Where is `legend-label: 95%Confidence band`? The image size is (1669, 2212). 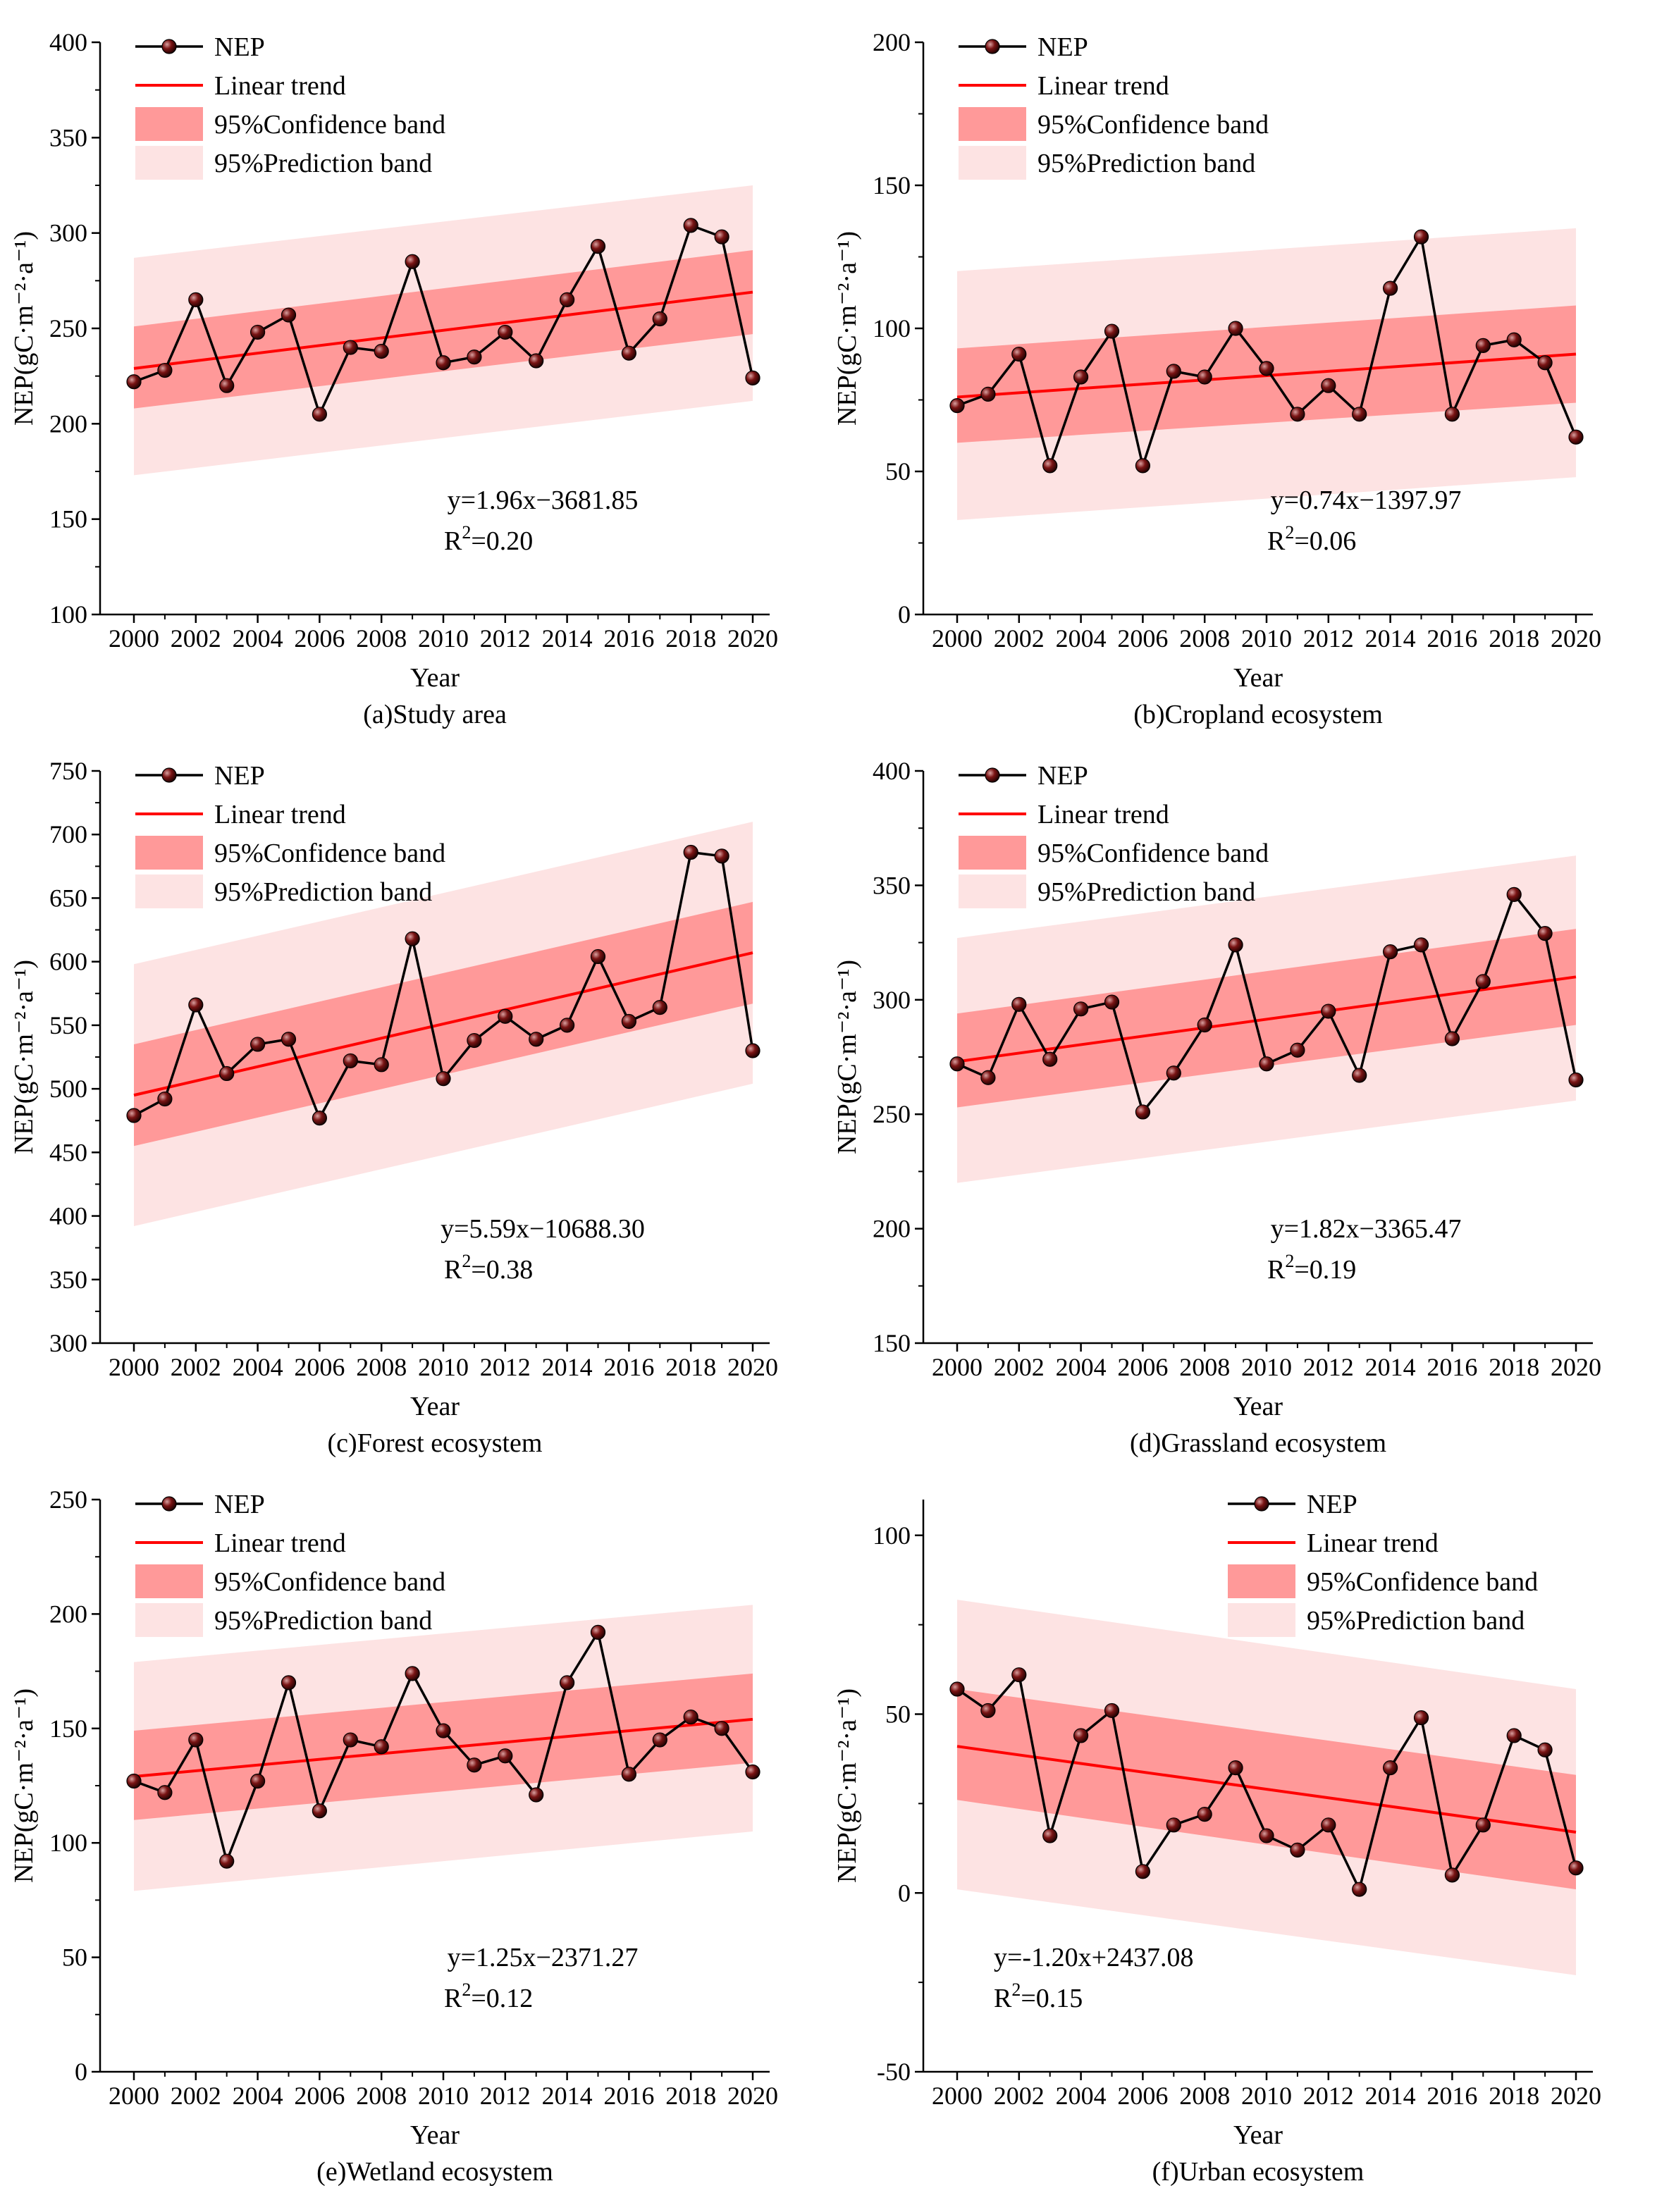
legend-label: 95%Confidence band is located at coordinates (1422, 1582).